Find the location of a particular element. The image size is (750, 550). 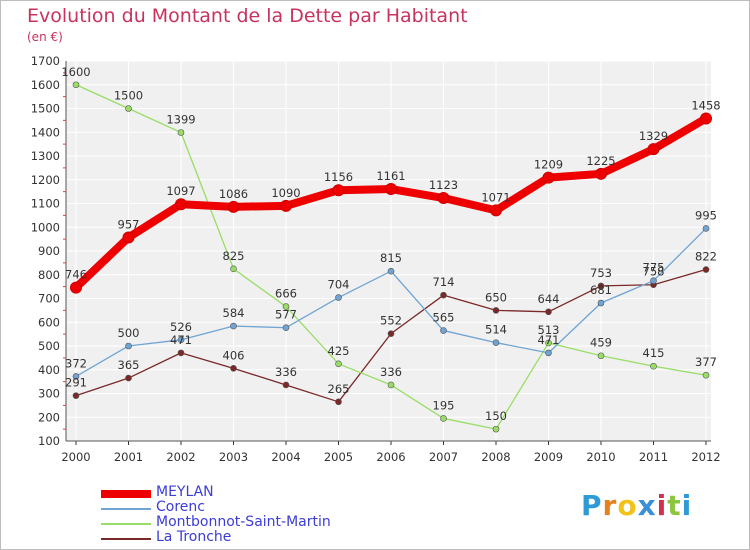

logo-letter: x is located at coordinates (647, 505).